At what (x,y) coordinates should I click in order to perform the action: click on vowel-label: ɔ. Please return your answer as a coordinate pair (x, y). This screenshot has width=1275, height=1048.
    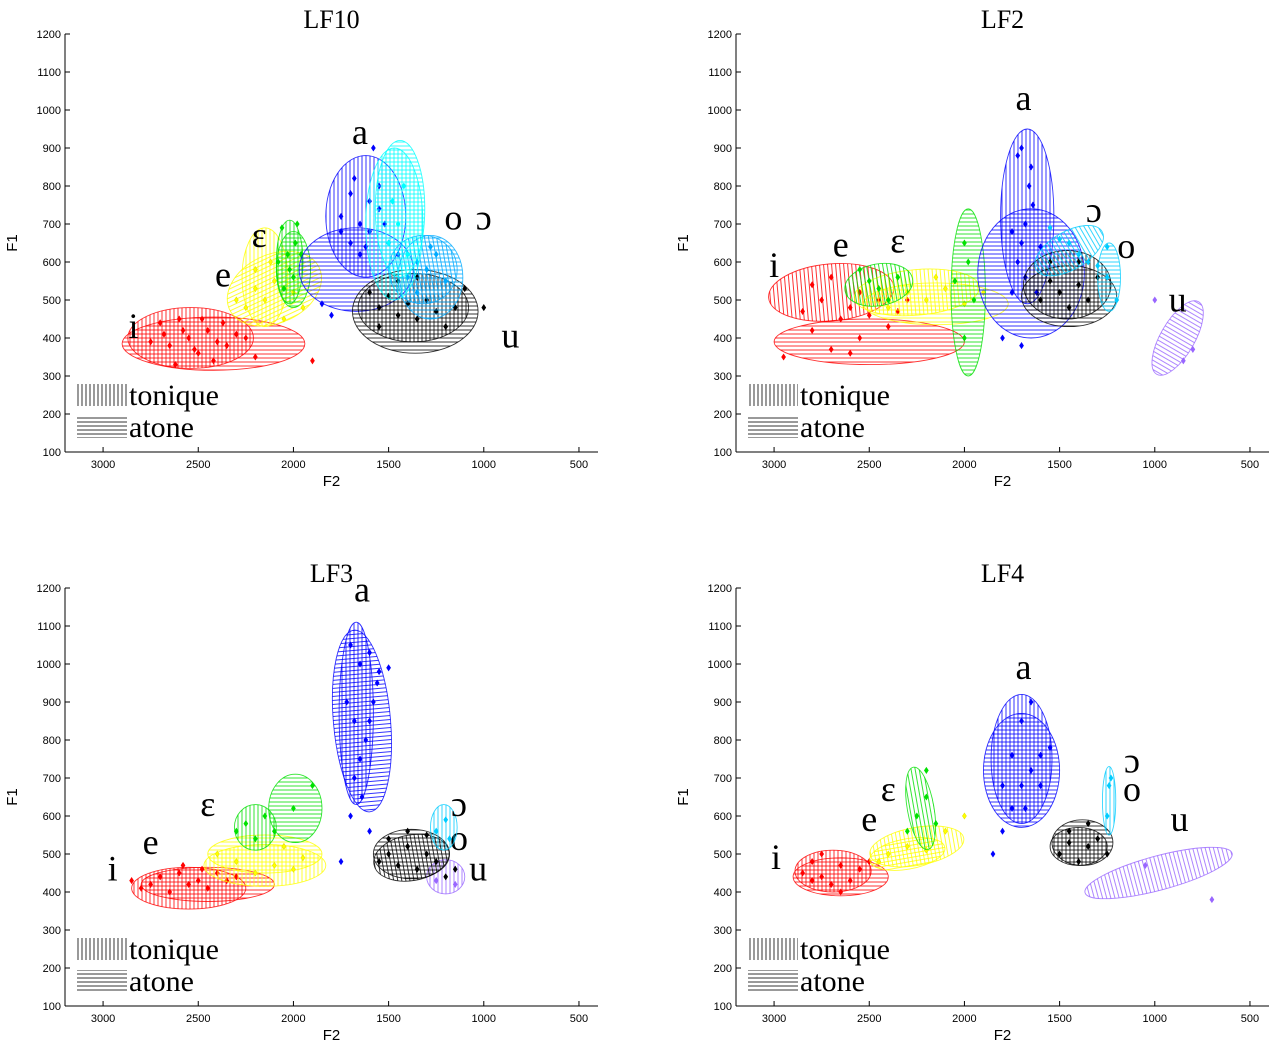
    Looking at the image, I should click on (459, 804).